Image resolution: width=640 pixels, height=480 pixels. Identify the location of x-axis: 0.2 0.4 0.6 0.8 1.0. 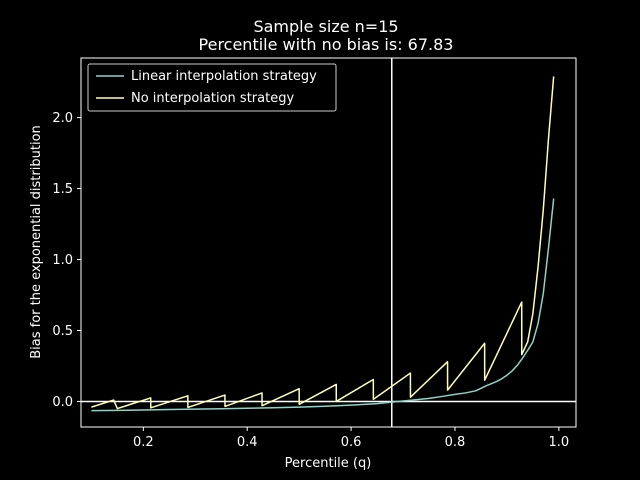
(351, 438).